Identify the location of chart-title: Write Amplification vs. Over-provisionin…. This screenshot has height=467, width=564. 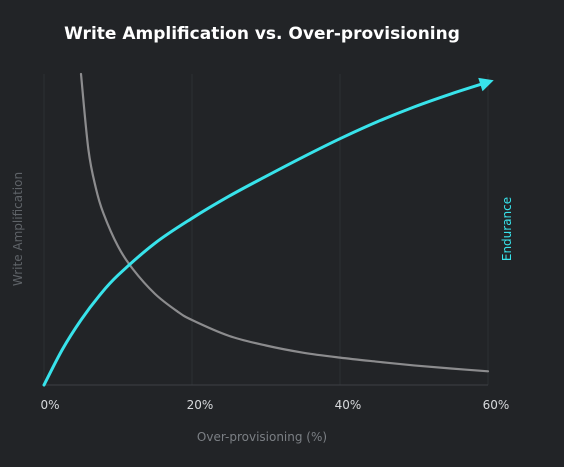
(262, 34).